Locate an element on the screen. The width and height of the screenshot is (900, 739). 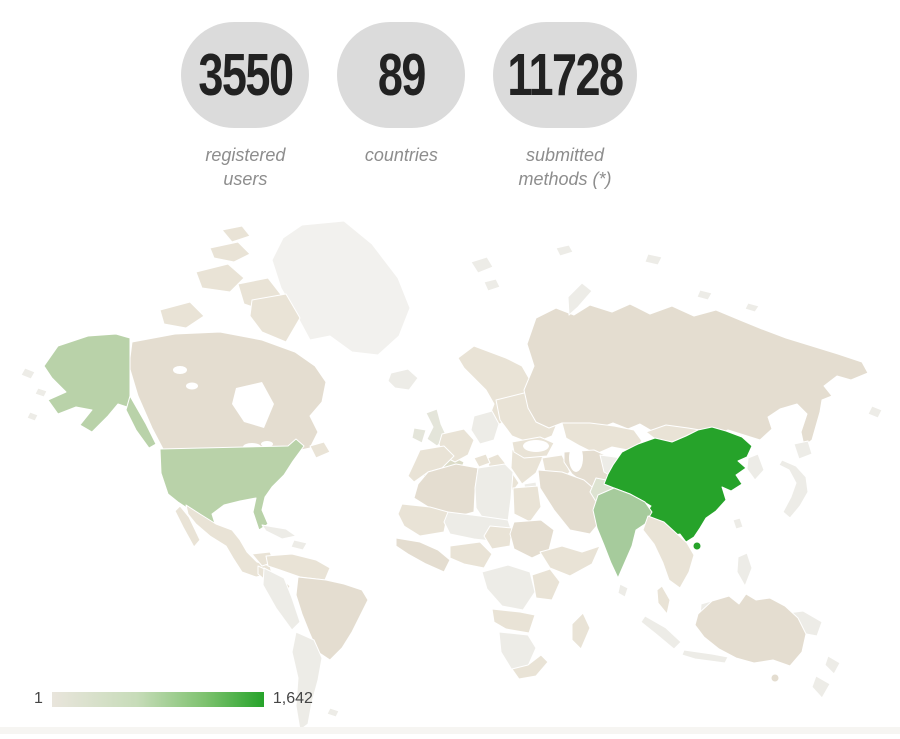
region-east-asia is located at coordinates (772, 485).